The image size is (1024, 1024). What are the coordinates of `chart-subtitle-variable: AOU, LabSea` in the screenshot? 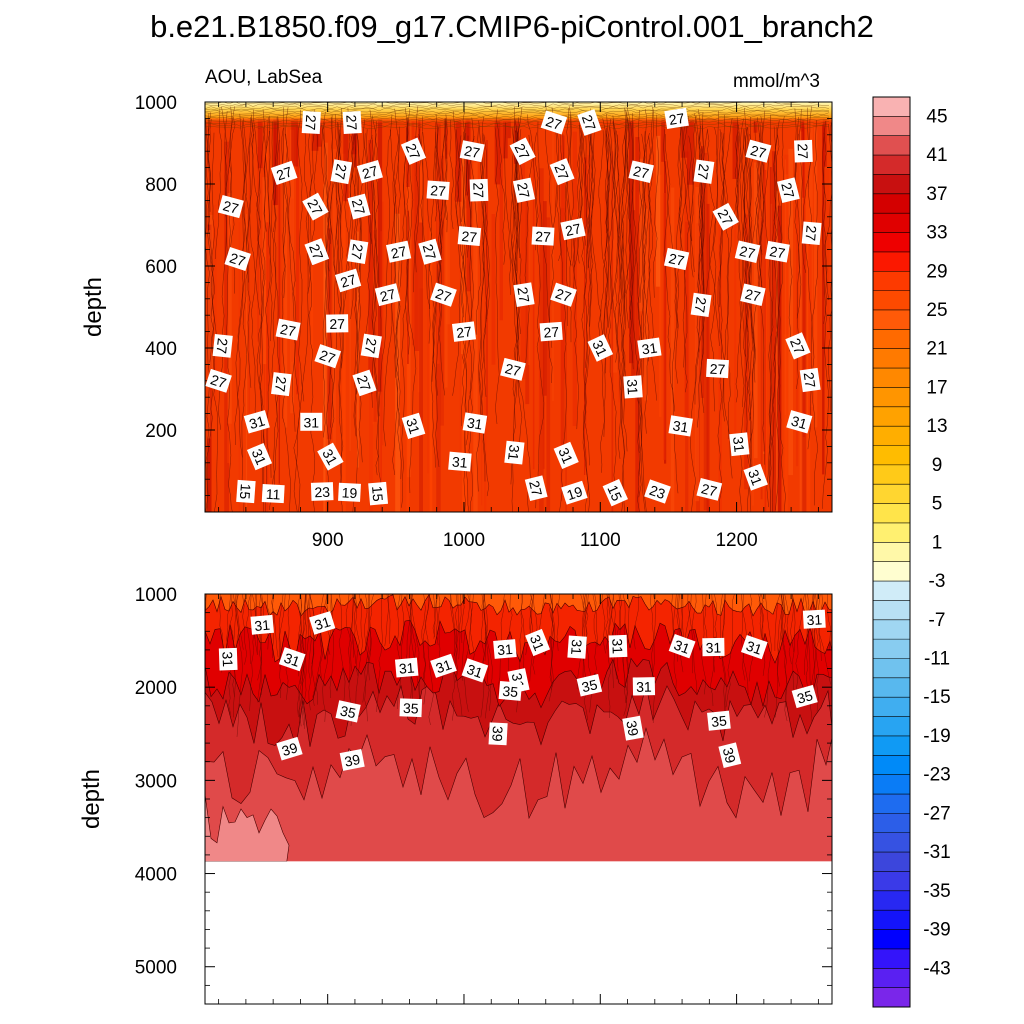 It's located at (264, 77).